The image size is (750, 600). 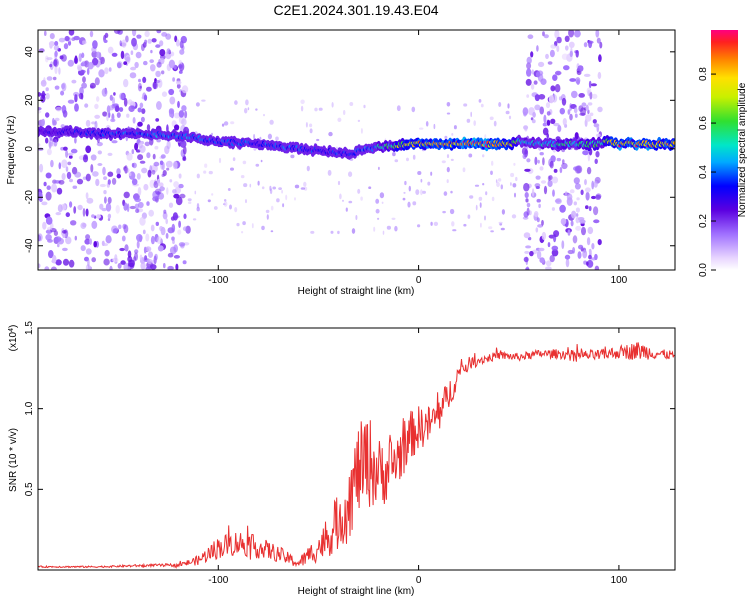 I want to click on snr-multiplier-close: ), so click(x=13, y=326).